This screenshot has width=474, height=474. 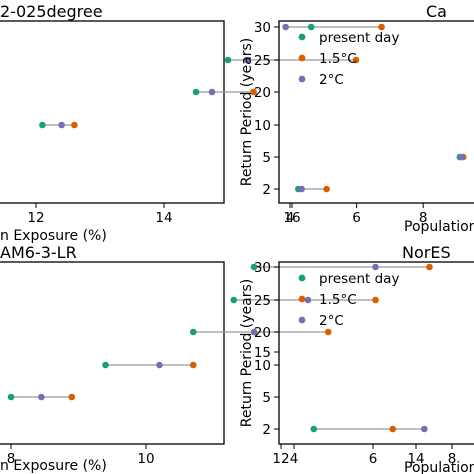 I want to click on x-ticks: 12 14 16, so click(x=164, y=214).